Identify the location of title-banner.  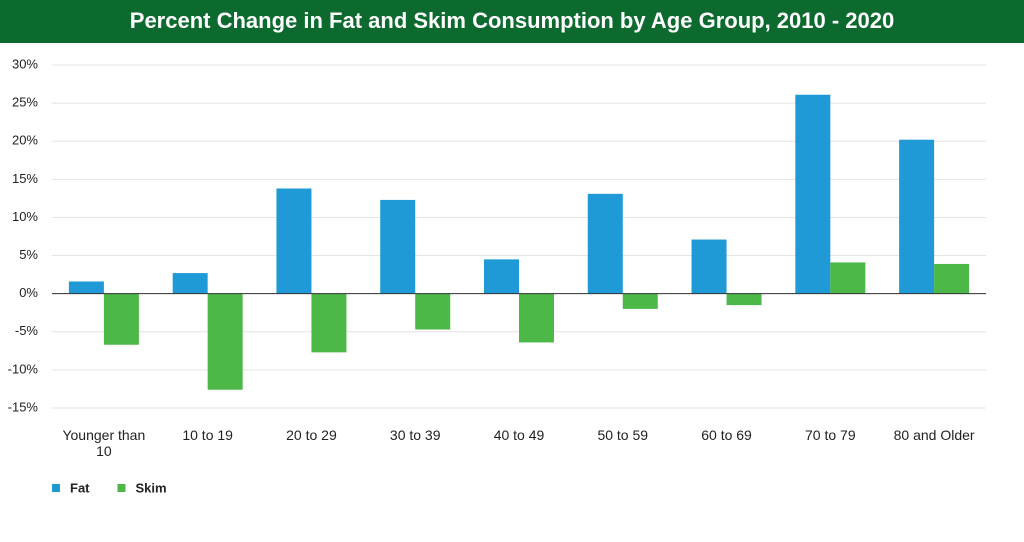
(512, 21).